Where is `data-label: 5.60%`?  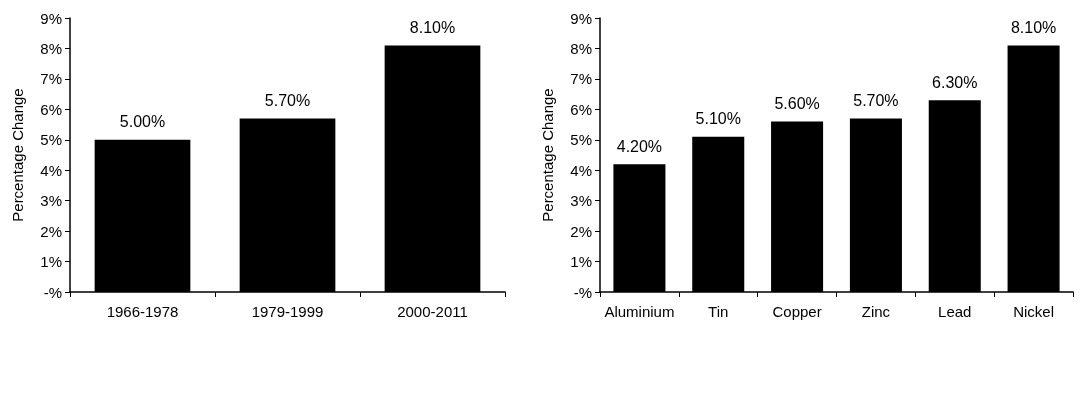 data-label: 5.60% is located at coordinates (797, 104).